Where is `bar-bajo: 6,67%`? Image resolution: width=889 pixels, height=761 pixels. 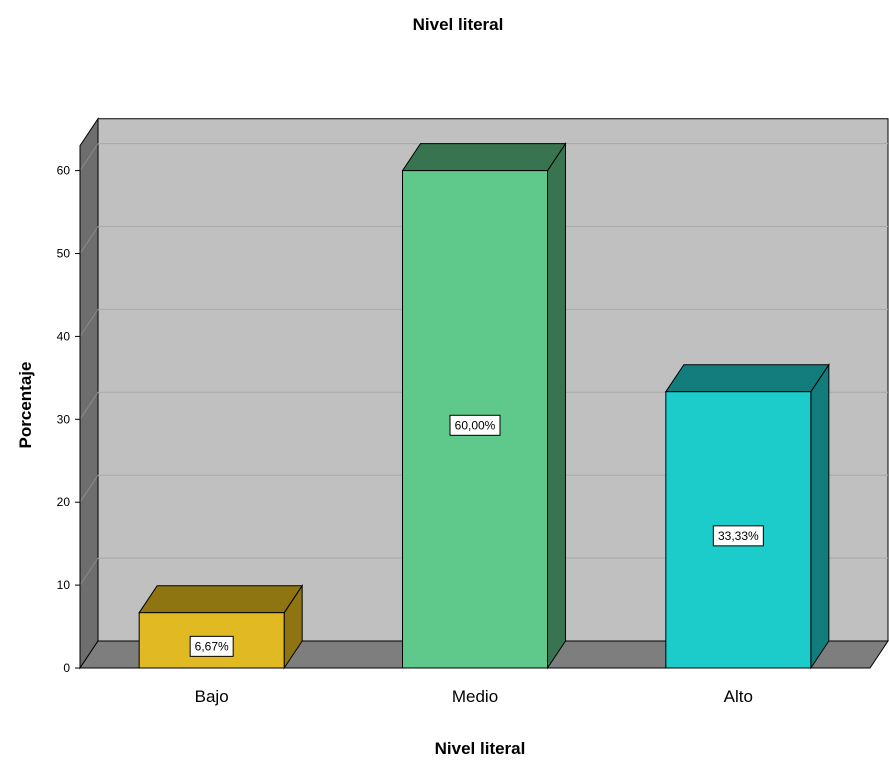
bar-bajo: 6,67% is located at coordinates (221, 627).